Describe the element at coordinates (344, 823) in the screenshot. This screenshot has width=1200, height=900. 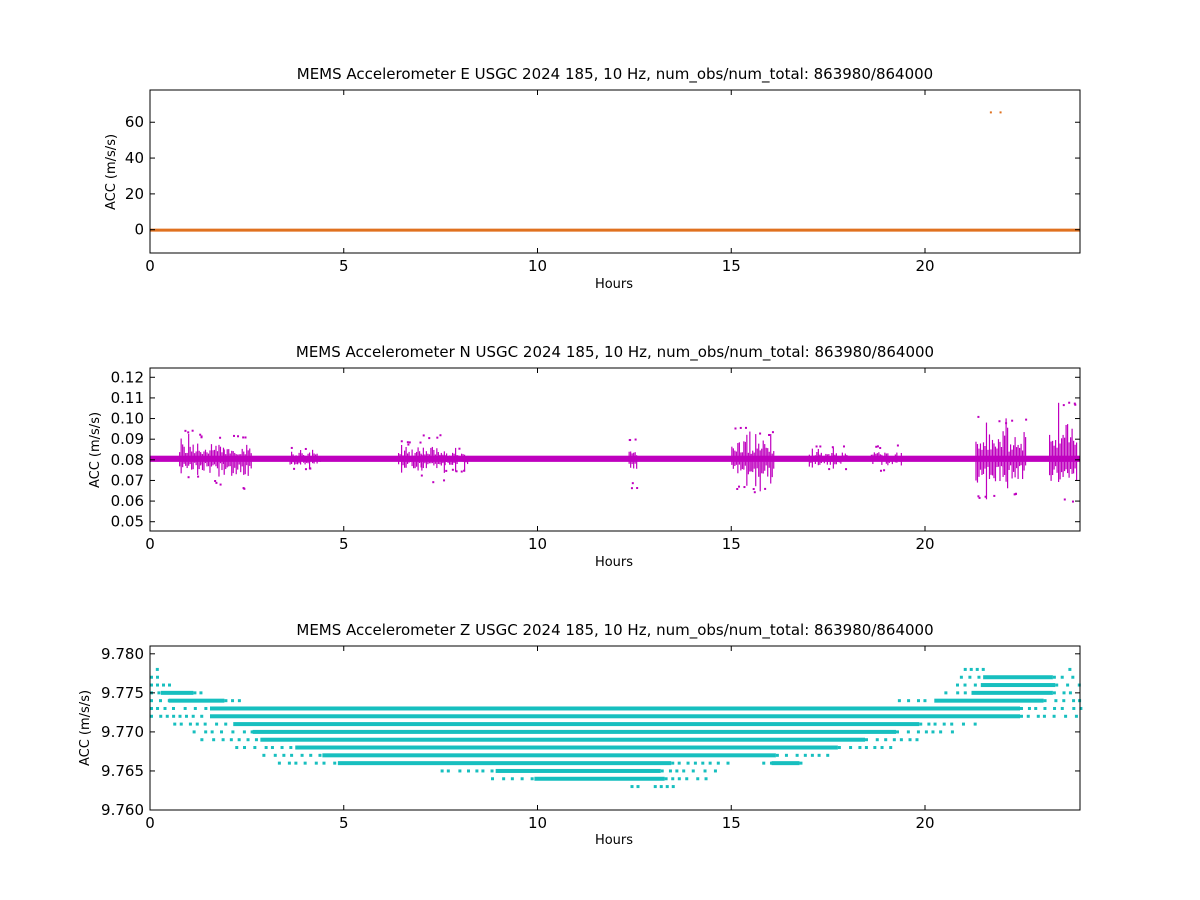
I see `panel-z-xtick-label: 5` at that location.